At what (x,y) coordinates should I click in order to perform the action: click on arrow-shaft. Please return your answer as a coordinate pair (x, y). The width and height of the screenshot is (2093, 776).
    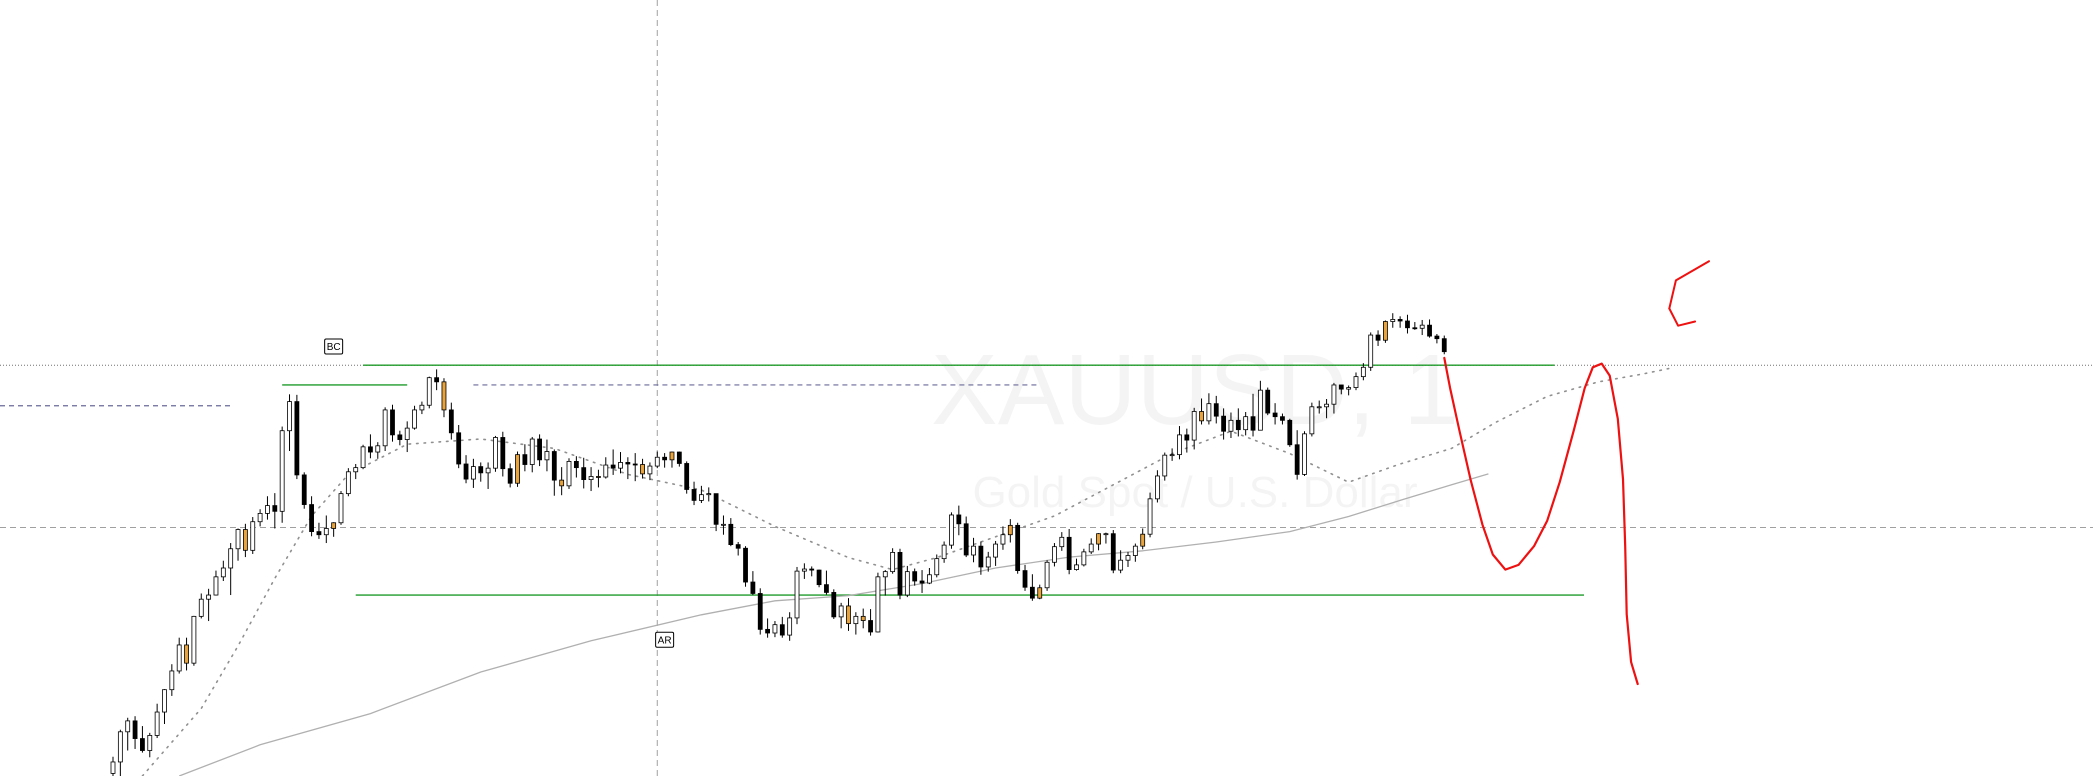
    Looking at the image, I should click on (1689, 285).